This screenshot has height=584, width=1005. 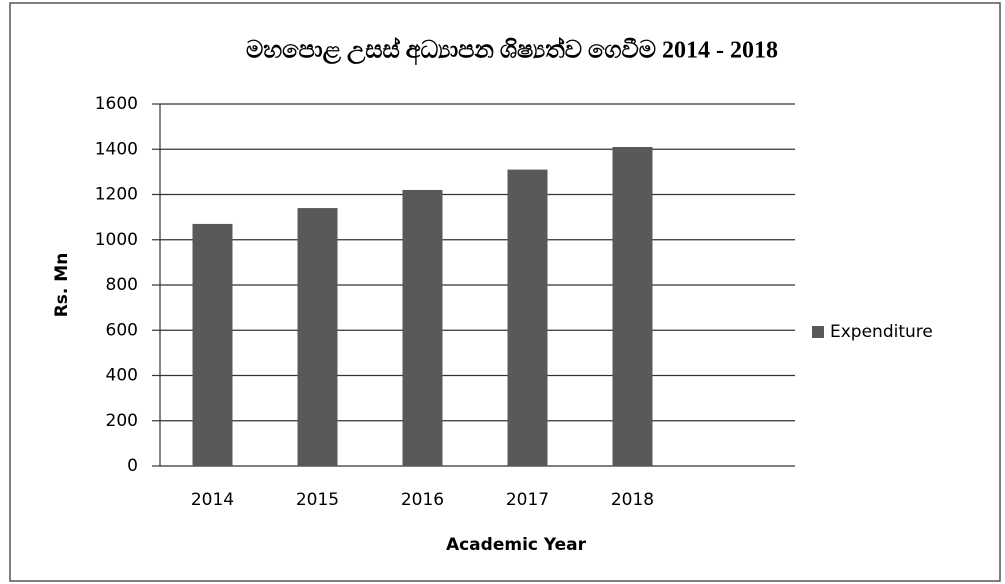 What do you see at coordinates (122, 330) in the screenshot?
I see `y-tick-label: 600` at bounding box center [122, 330].